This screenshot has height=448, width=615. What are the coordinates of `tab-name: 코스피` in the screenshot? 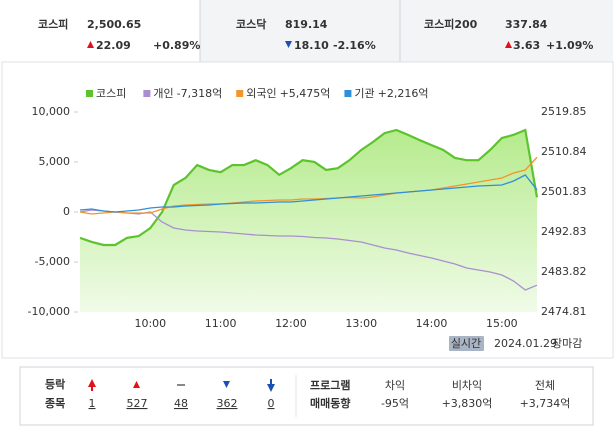 It's located at (53, 24).